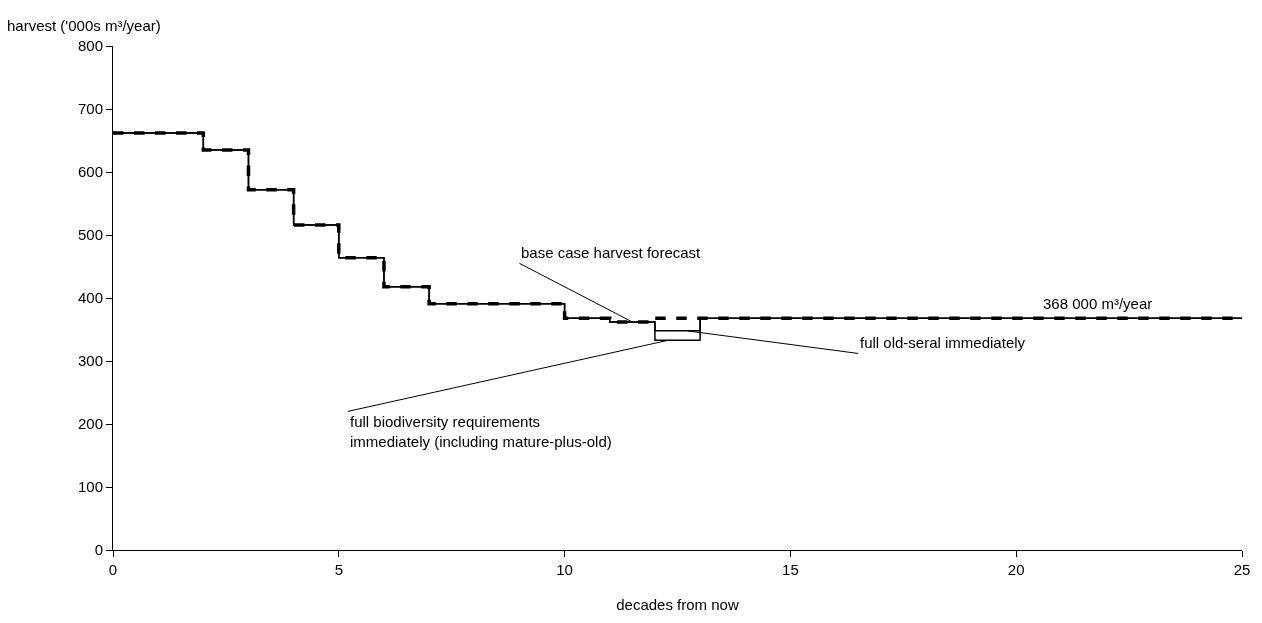 The height and width of the screenshot is (623, 1262). Describe the element at coordinates (90, 361) in the screenshot. I see `y-tick-label: 300` at that location.